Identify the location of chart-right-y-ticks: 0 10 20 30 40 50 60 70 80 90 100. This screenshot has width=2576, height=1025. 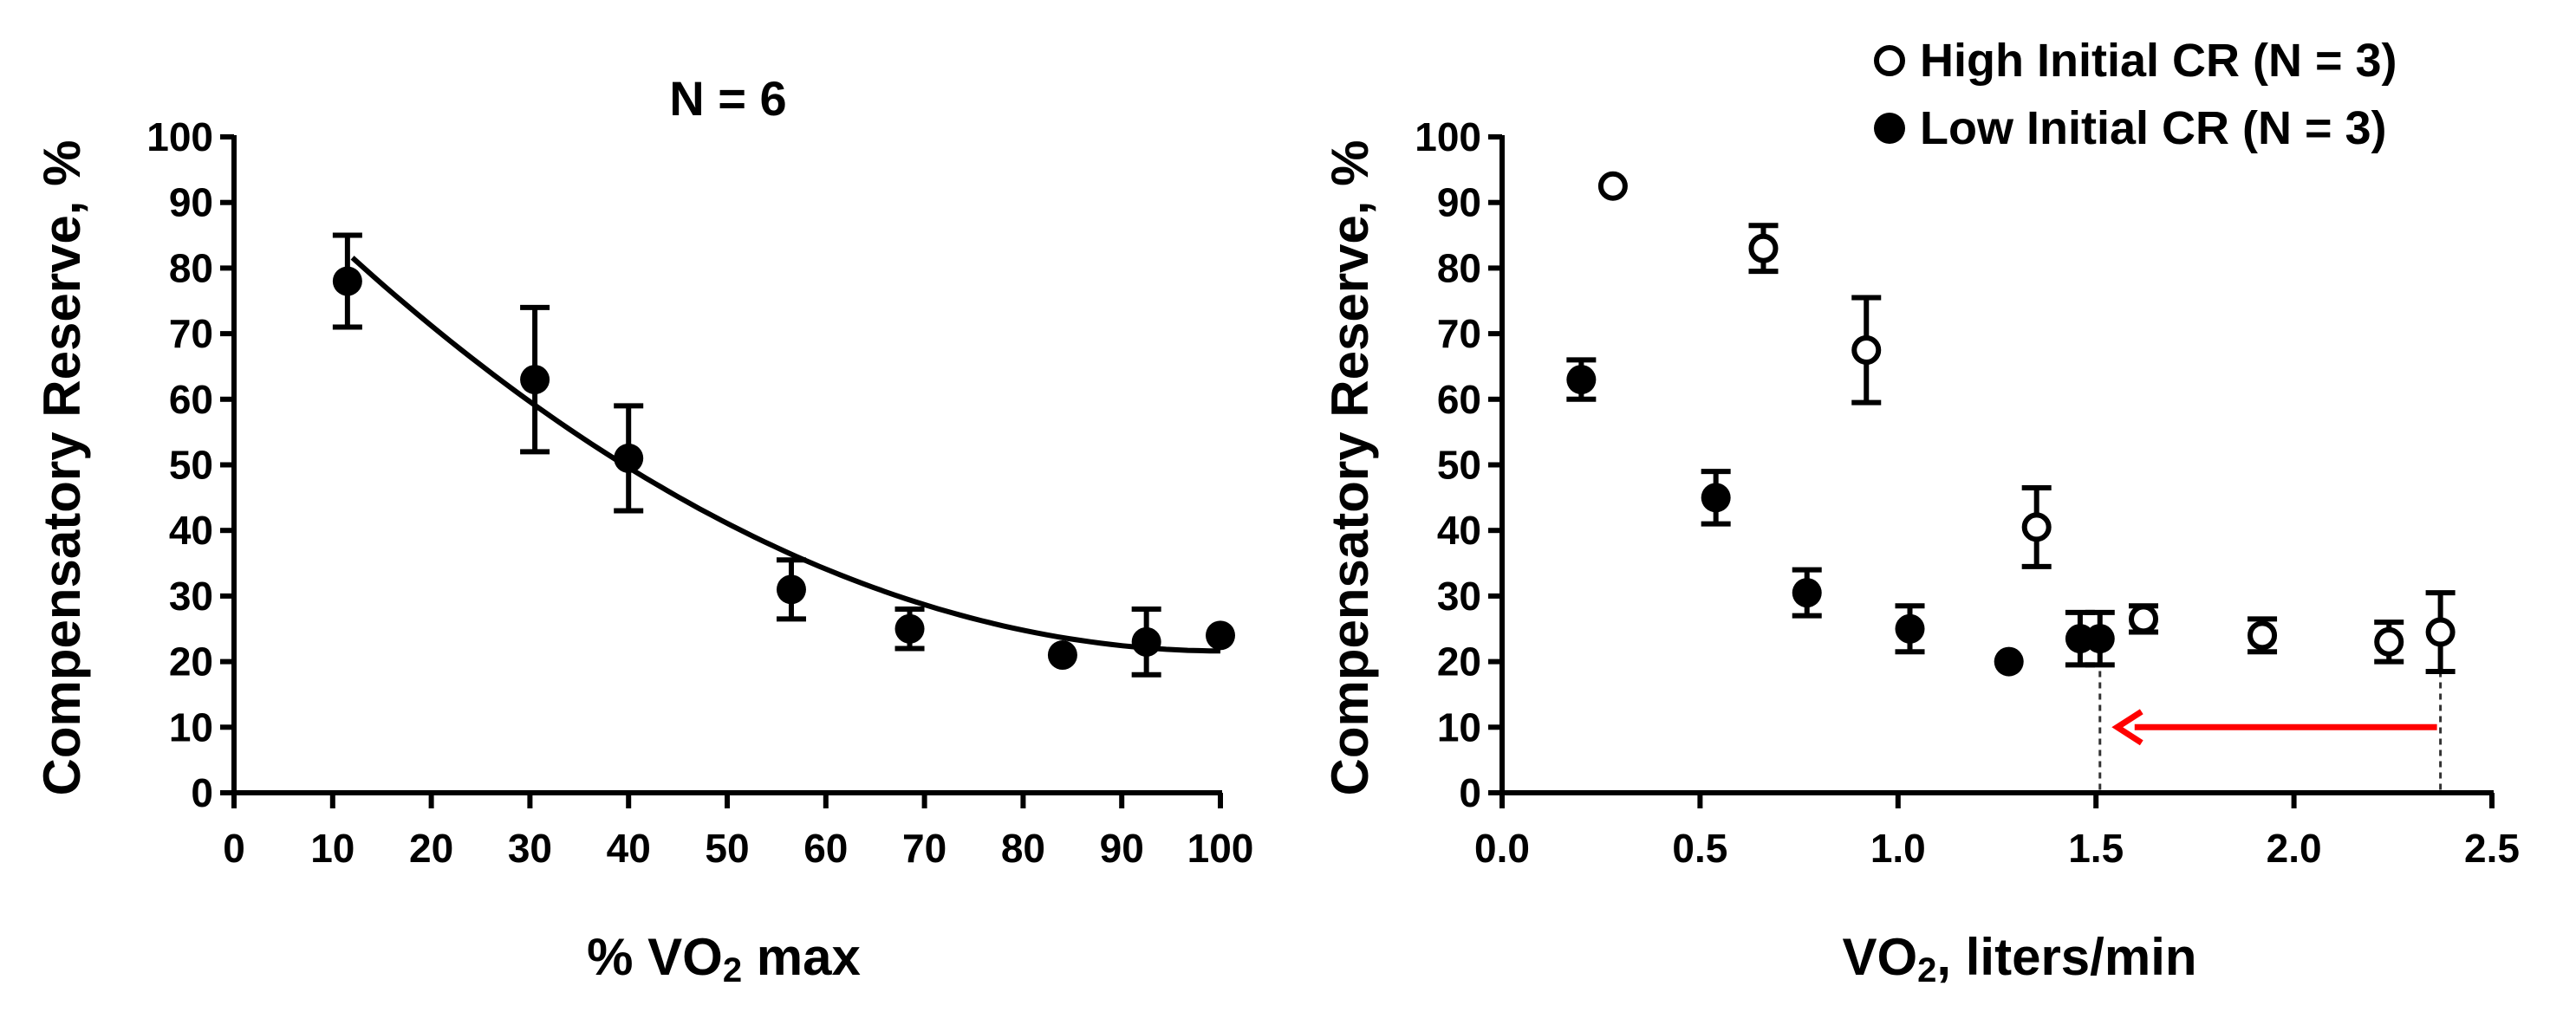
(1458, 464).